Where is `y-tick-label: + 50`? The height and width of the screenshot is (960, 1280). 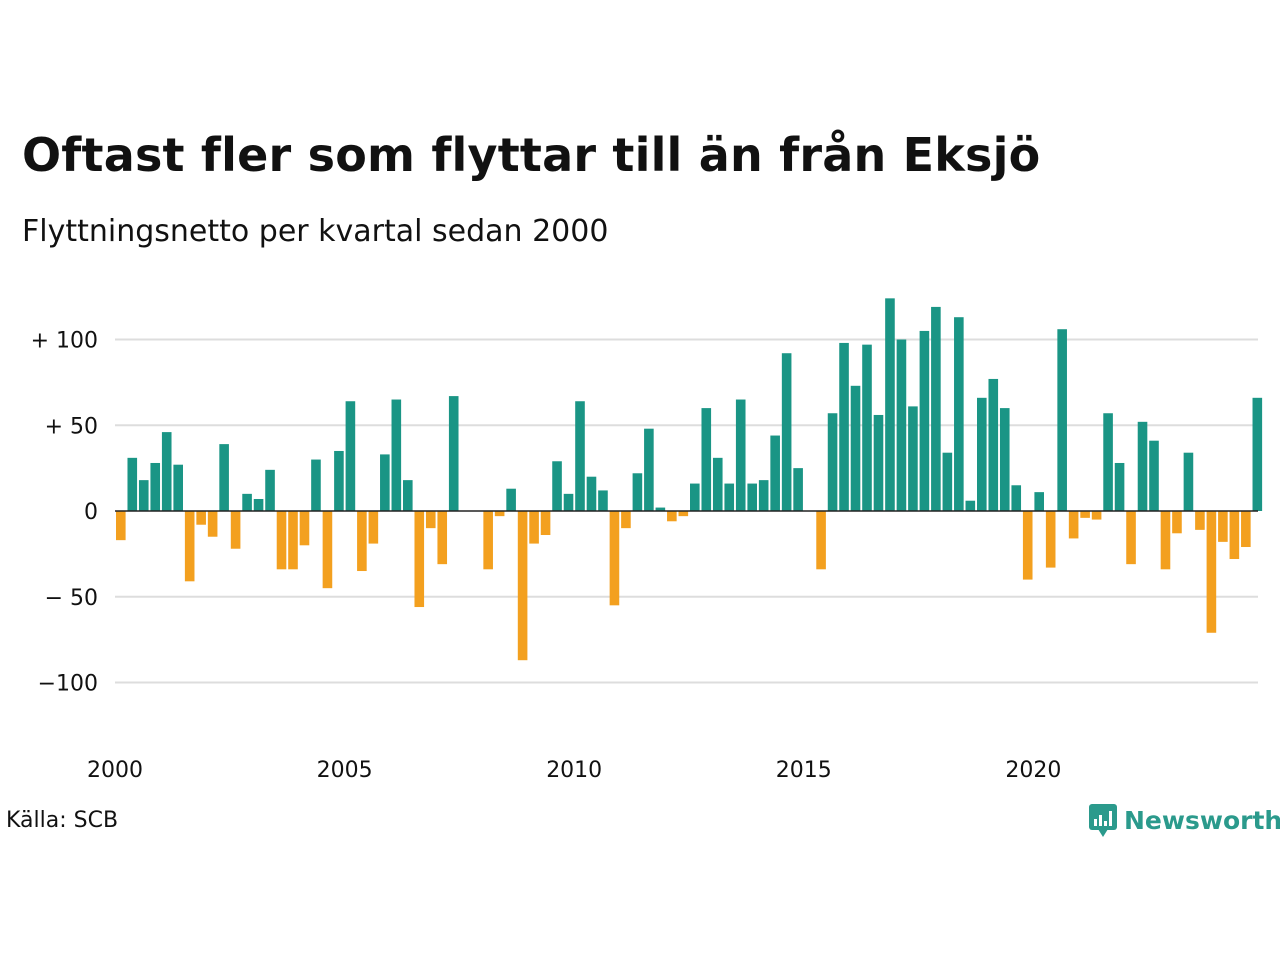
y-tick-label: + 50 is located at coordinates (71, 426).